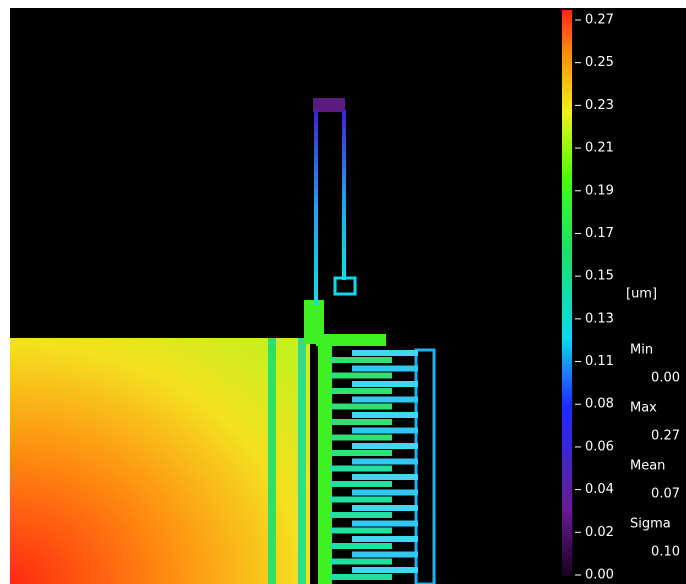 The width and height of the screenshot is (686, 584). What do you see at coordinates (599, 148) in the screenshot?
I see `colorbar-tick-label: 0.21` at bounding box center [599, 148].